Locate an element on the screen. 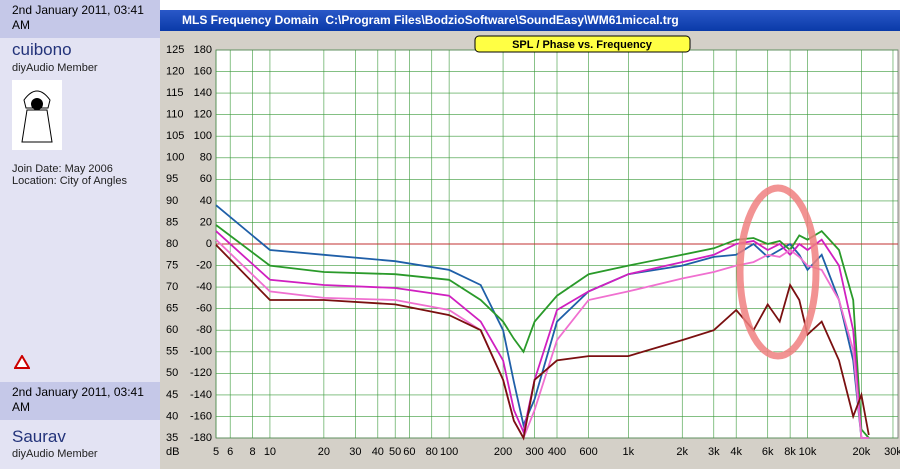 Image resolution: width=900 pixels, height=469 pixels. y-tick-label: 110 is located at coordinates (175, 115).